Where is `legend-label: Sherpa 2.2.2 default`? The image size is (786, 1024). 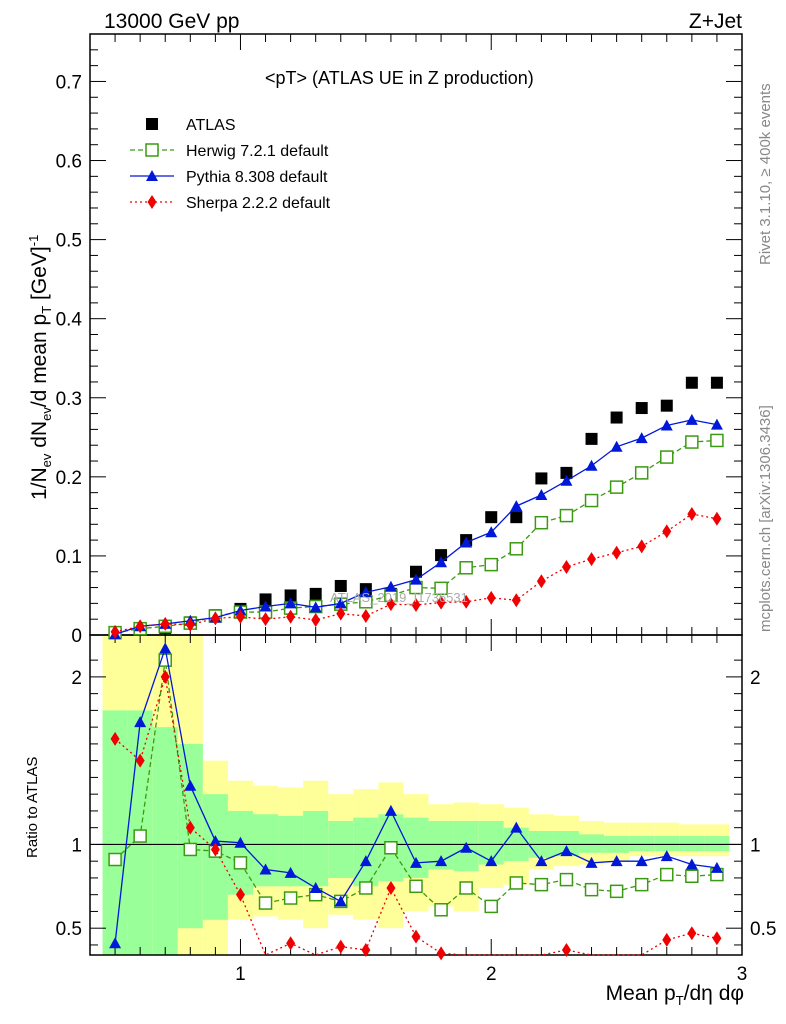
legend-label: Sherpa 2.2.2 default is located at coordinates (258, 203).